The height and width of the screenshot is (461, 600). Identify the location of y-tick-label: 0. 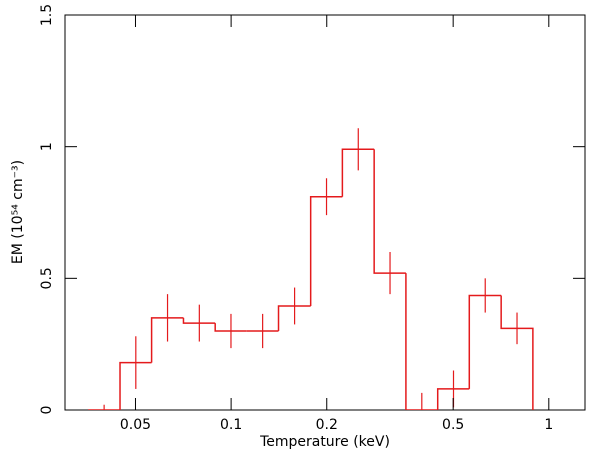
(47, 410).